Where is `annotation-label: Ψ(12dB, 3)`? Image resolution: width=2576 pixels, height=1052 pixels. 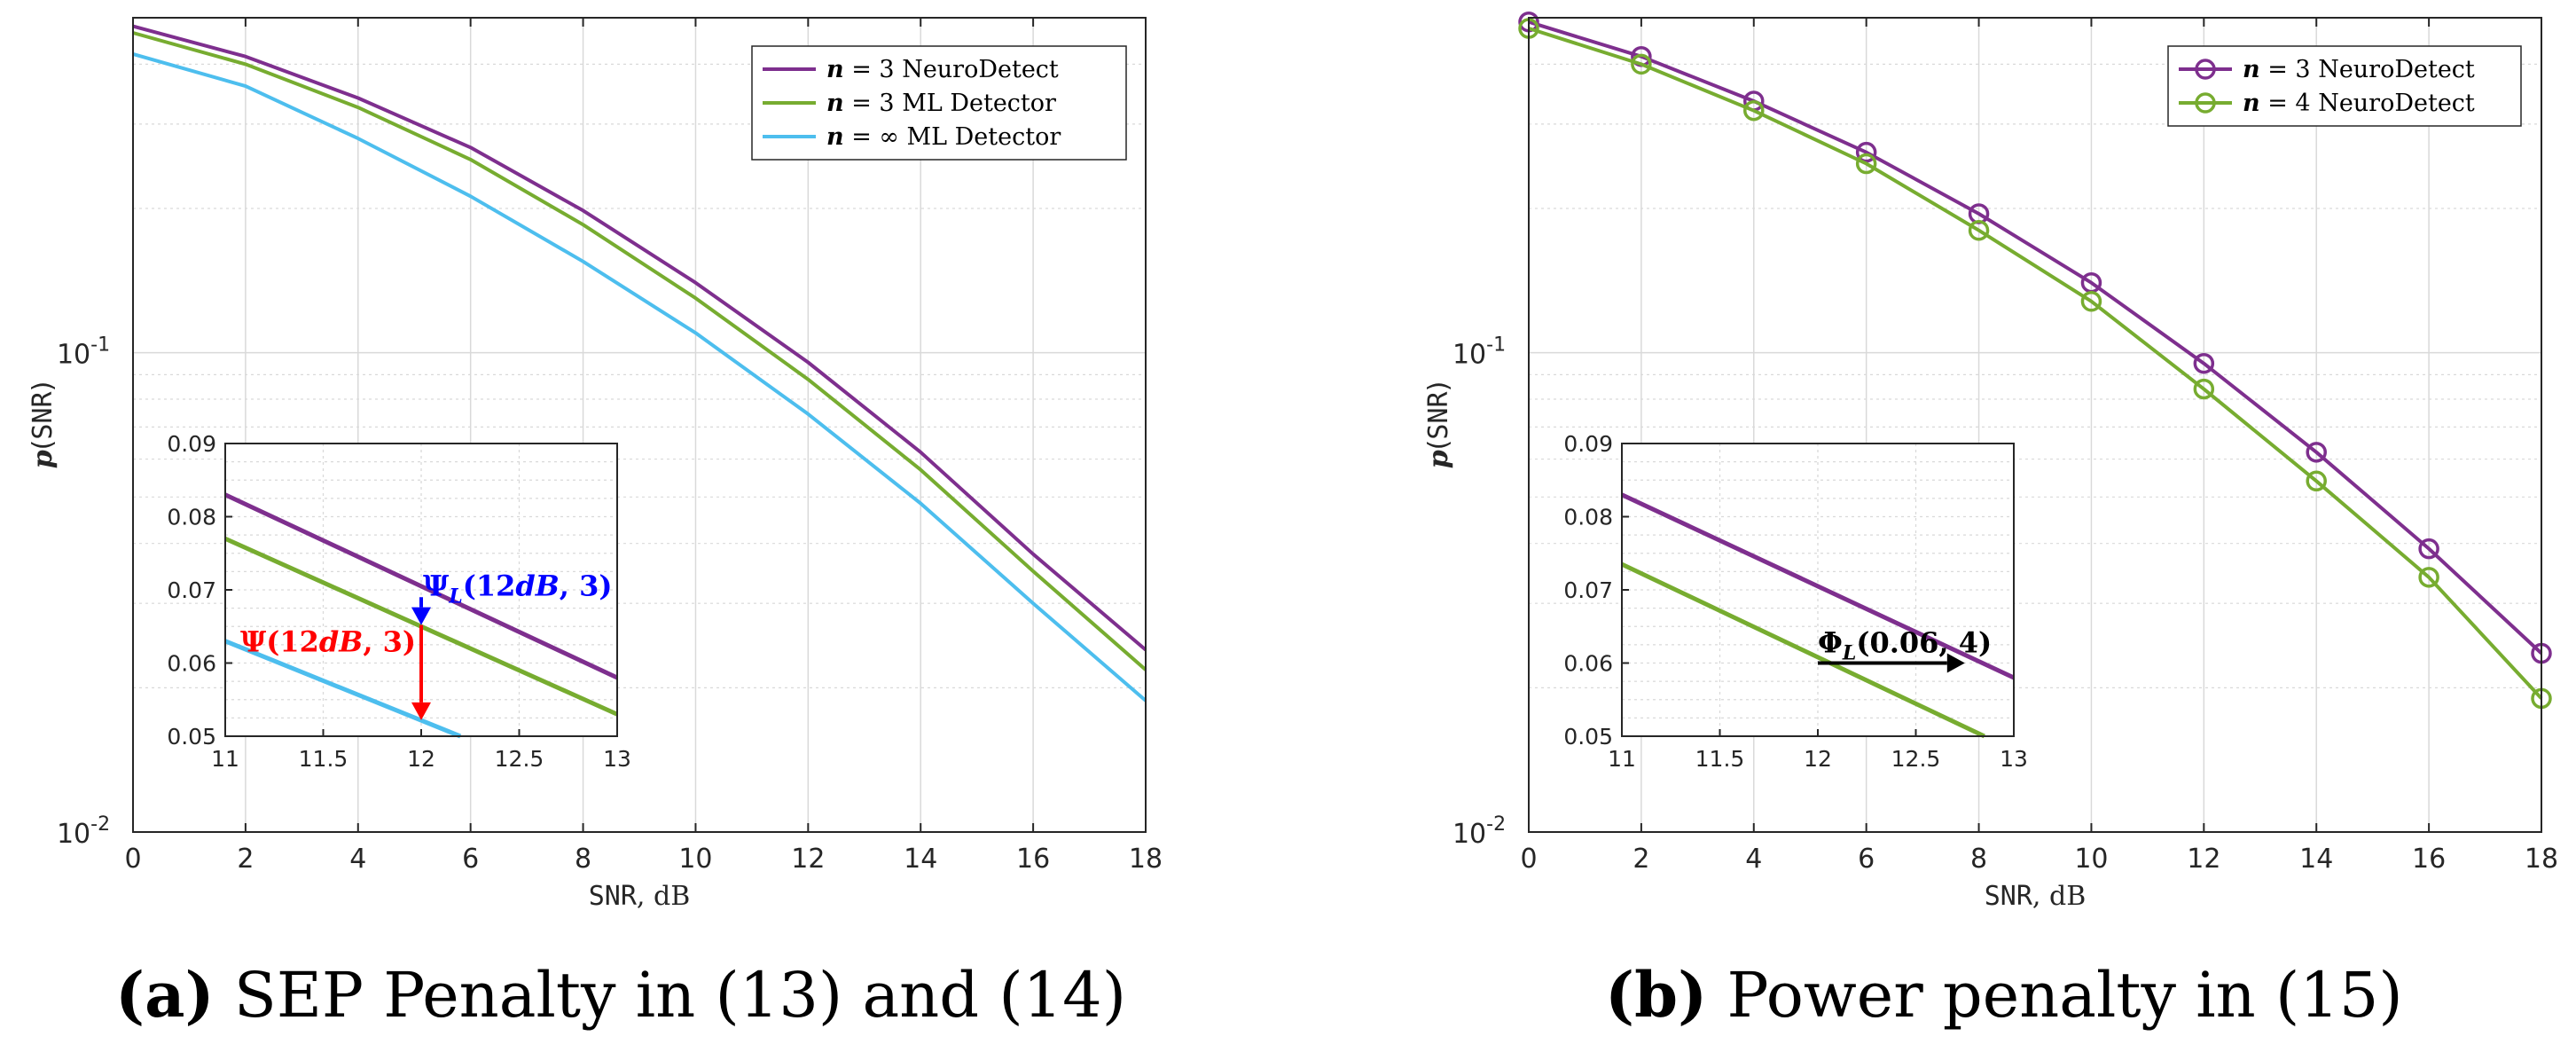
annotation-label: Ψ(12dB, 3) is located at coordinates (328, 642).